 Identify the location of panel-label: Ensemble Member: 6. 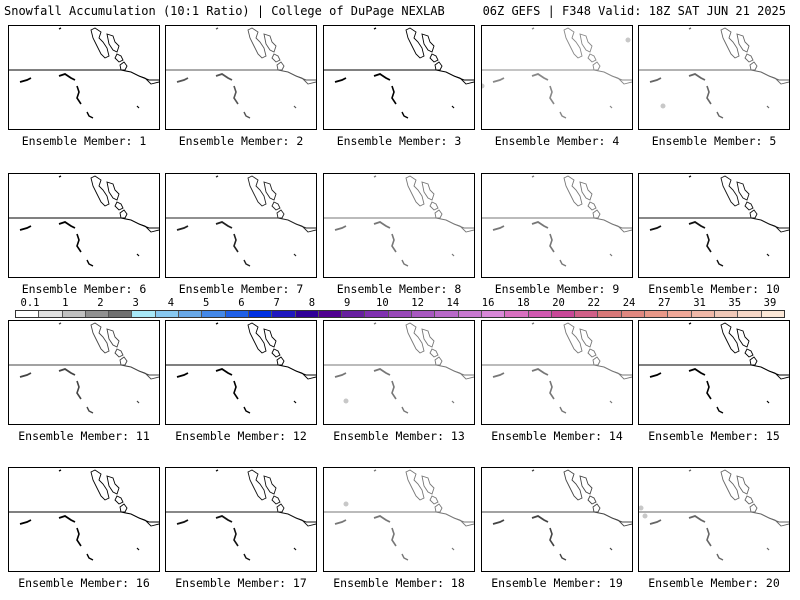
(84, 289).